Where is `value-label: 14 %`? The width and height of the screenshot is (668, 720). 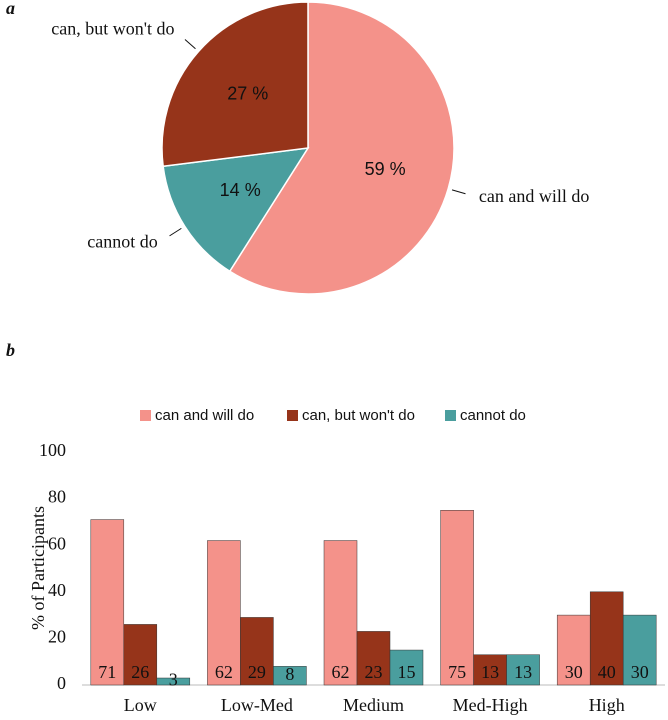
value-label: 14 % is located at coordinates (240, 190).